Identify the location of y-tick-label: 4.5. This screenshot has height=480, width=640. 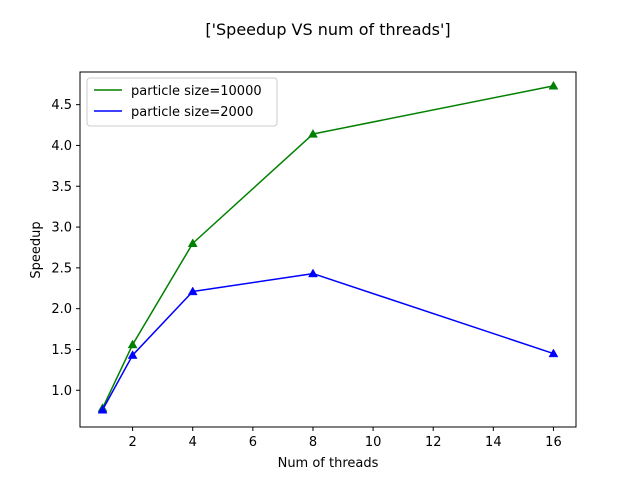
(61, 105).